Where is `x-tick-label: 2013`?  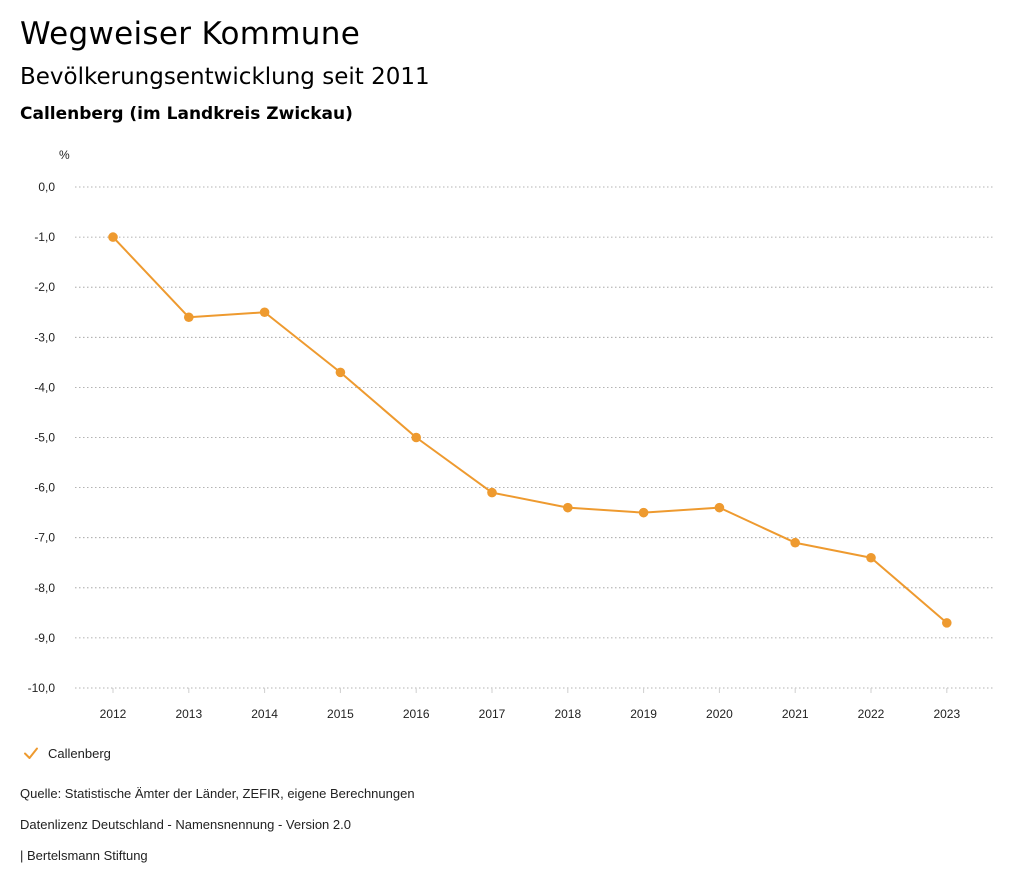
x-tick-label: 2013 is located at coordinates (188, 714).